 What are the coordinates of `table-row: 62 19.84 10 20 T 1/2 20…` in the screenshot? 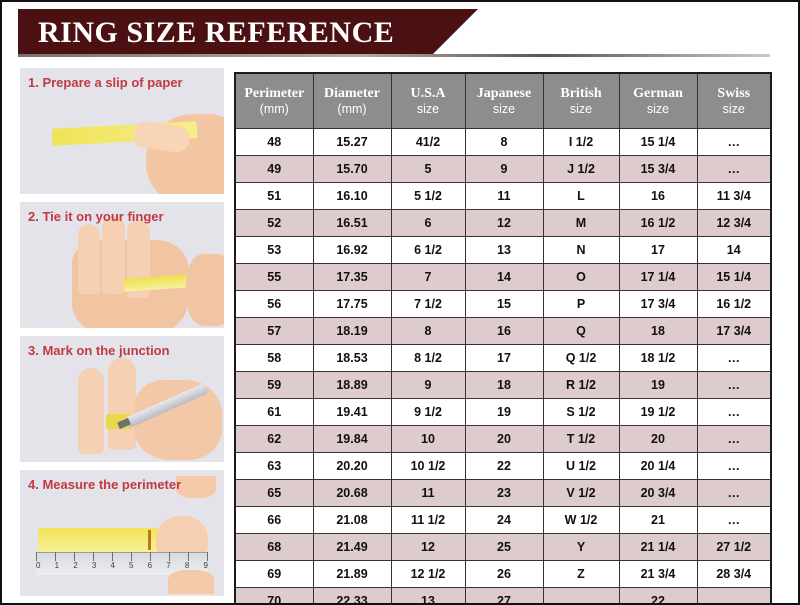 It's located at (503, 439).